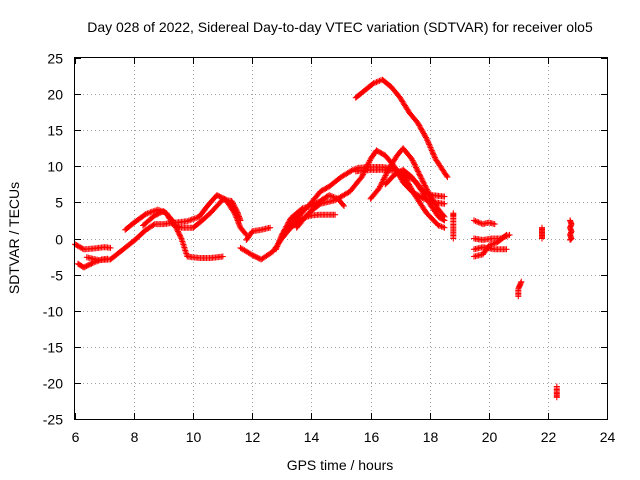 This screenshot has height=480, width=640. What do you see at coordinates (53, 348) in the screenshot?
I see `y-tick-label: -15` at bounding box center [53, 348].